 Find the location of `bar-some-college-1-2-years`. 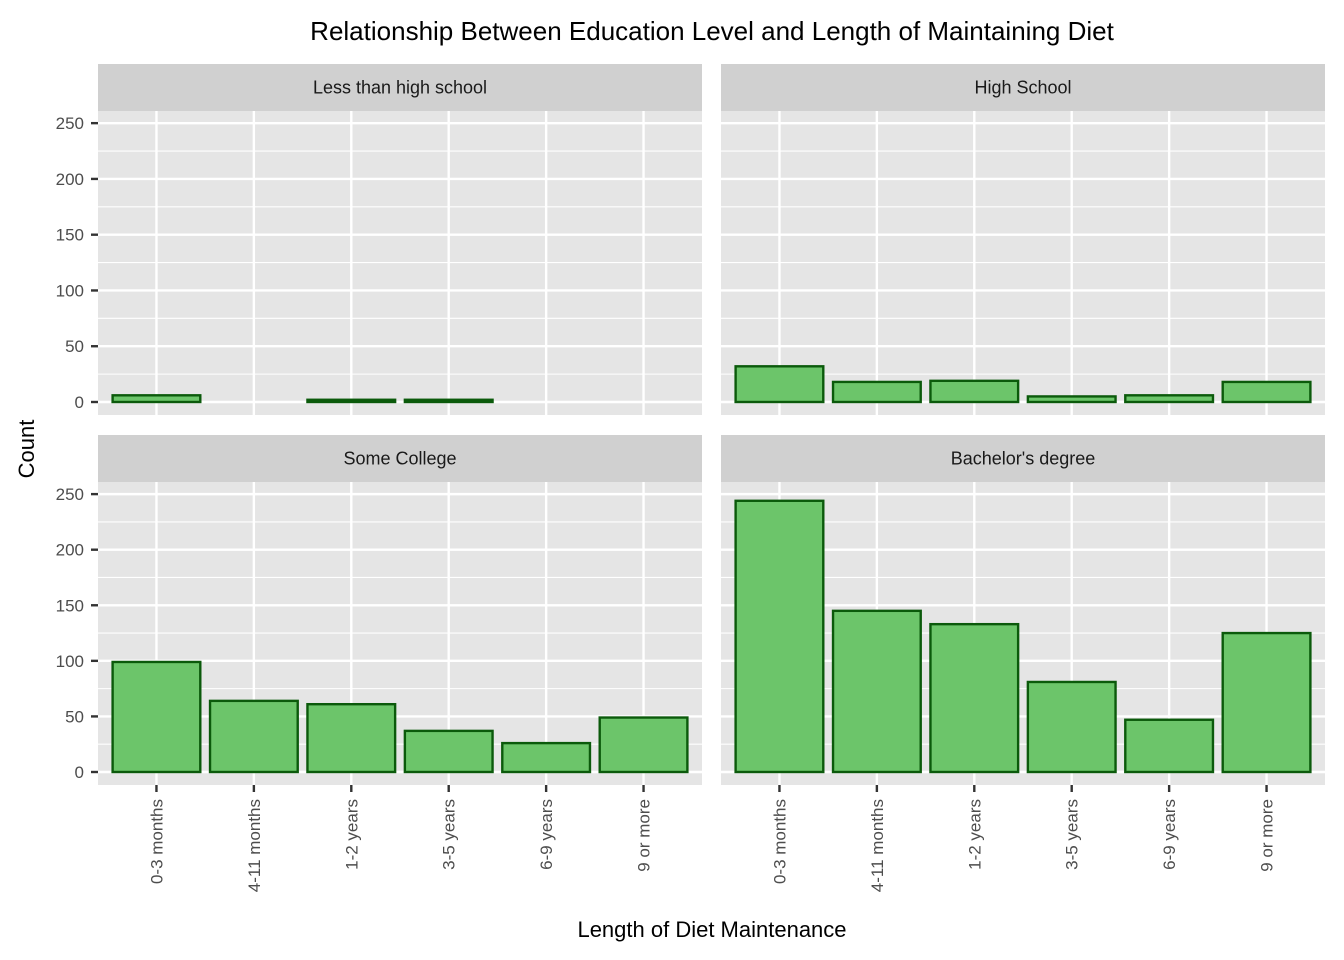

bar-some-college-1-2-years is located at coordinates (351, 738).